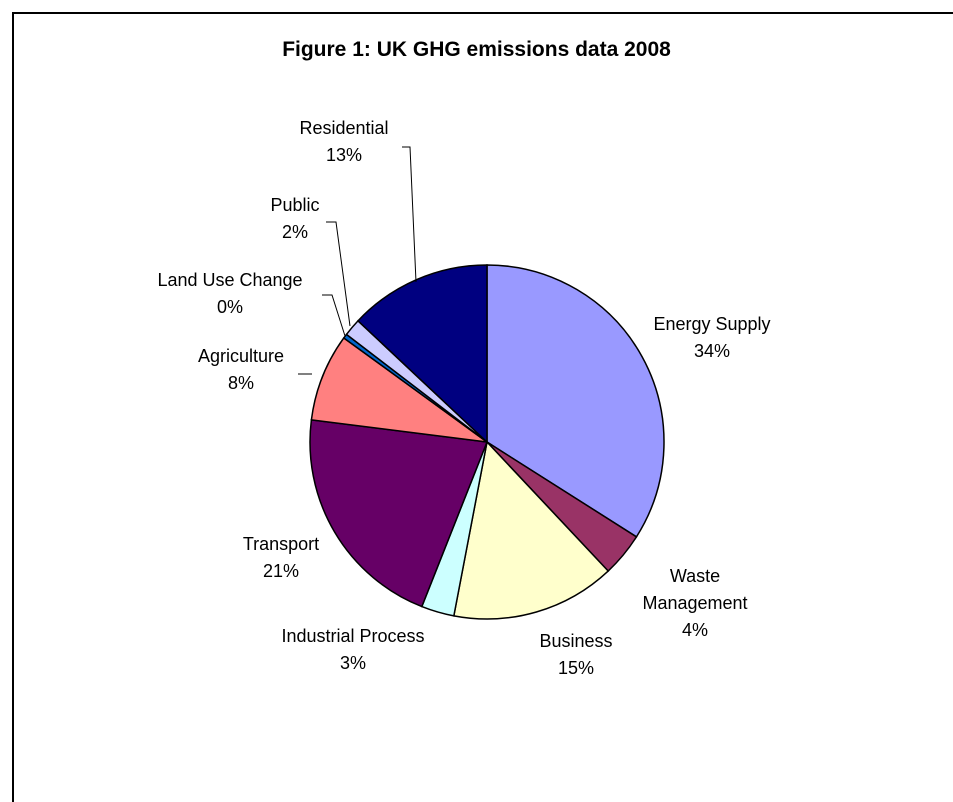 This screenshot has width=953, height=802. I want to click on pie-slice-agriculture, so click(399, 389).